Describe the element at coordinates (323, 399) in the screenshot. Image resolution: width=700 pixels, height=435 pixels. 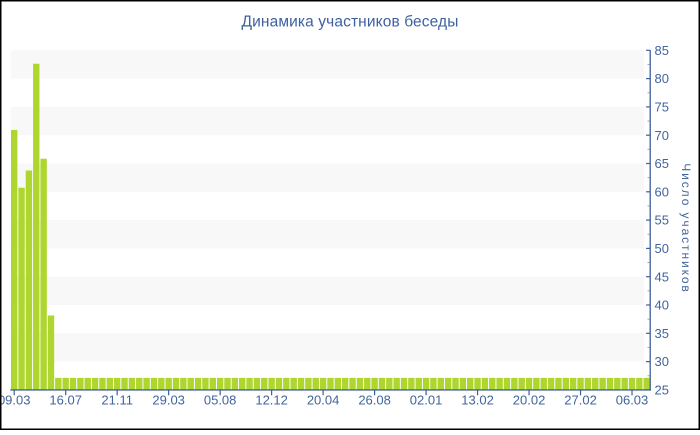
I see `svg-text: 20.04` at that location.